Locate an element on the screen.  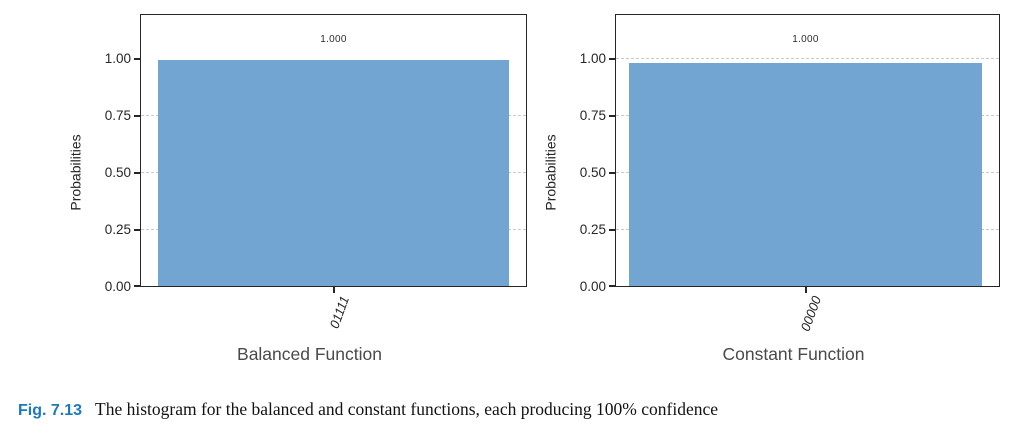
figure-caption-number: Fig. 7.13 is located at coordinates (50, 410).